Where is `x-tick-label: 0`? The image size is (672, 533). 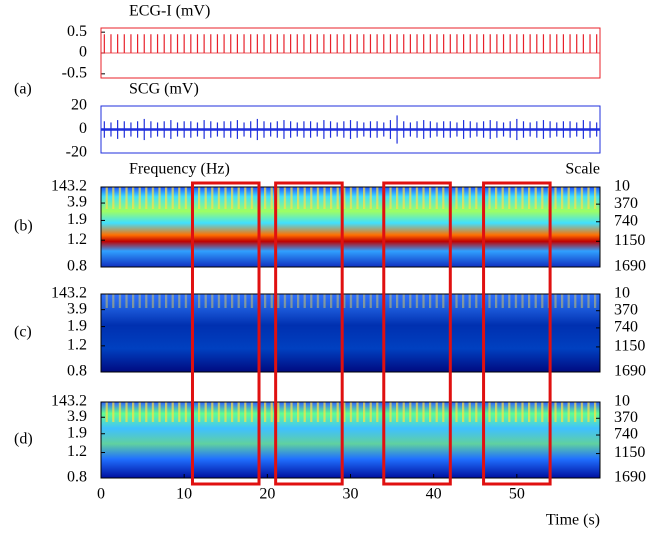
x-tick-label: 0 is located at coordinates (101, 494).